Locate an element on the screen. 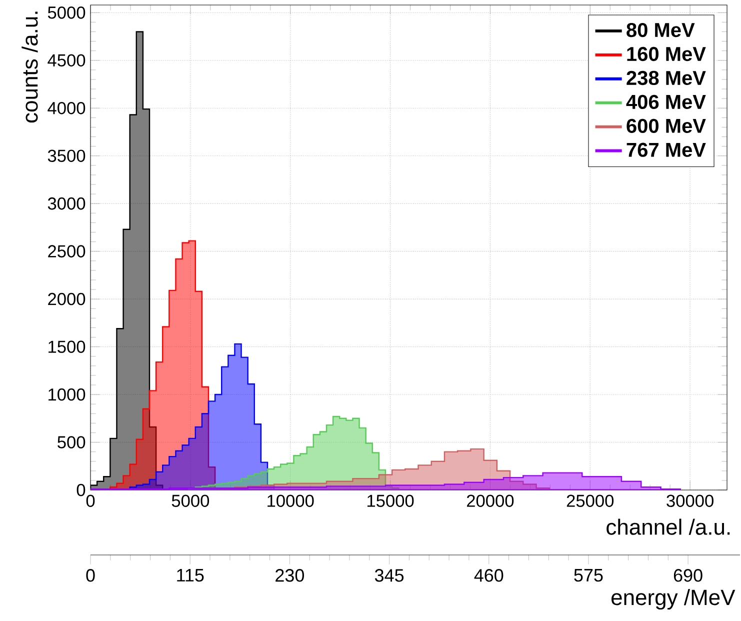  y-tick-label: 500 is located at coordinates (72, 442).